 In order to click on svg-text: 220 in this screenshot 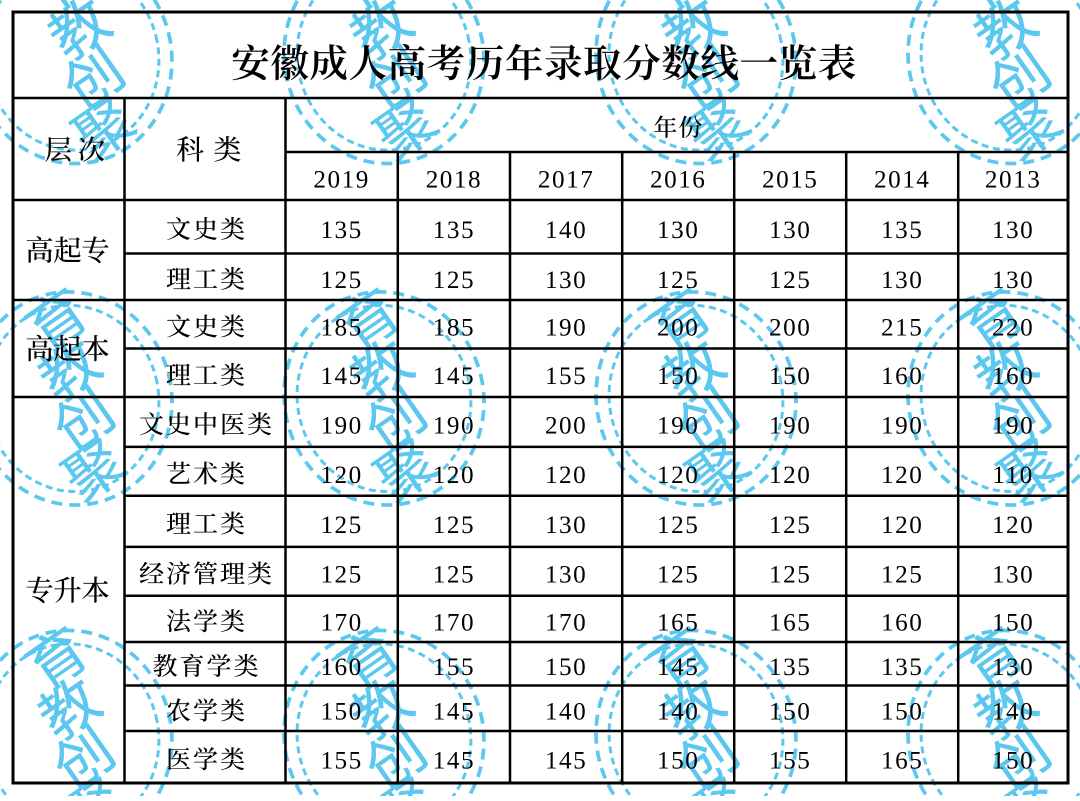, I will do `click(1013, 328)`.